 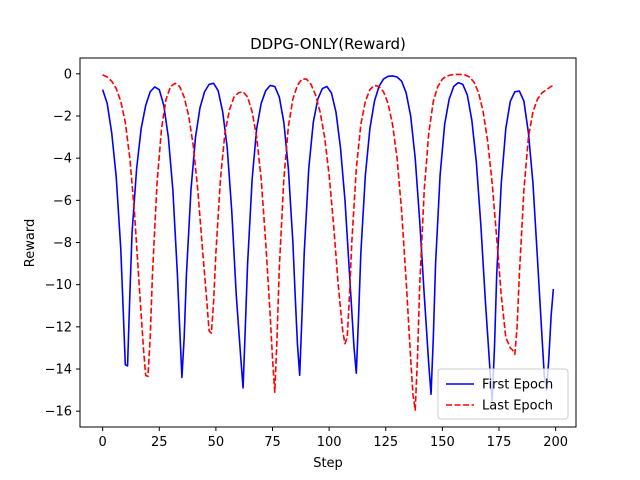 What do you see at coordinates (442, 442) in the screenshot?
I see `x-tick-label: 150` at bounding box center [442, 442].